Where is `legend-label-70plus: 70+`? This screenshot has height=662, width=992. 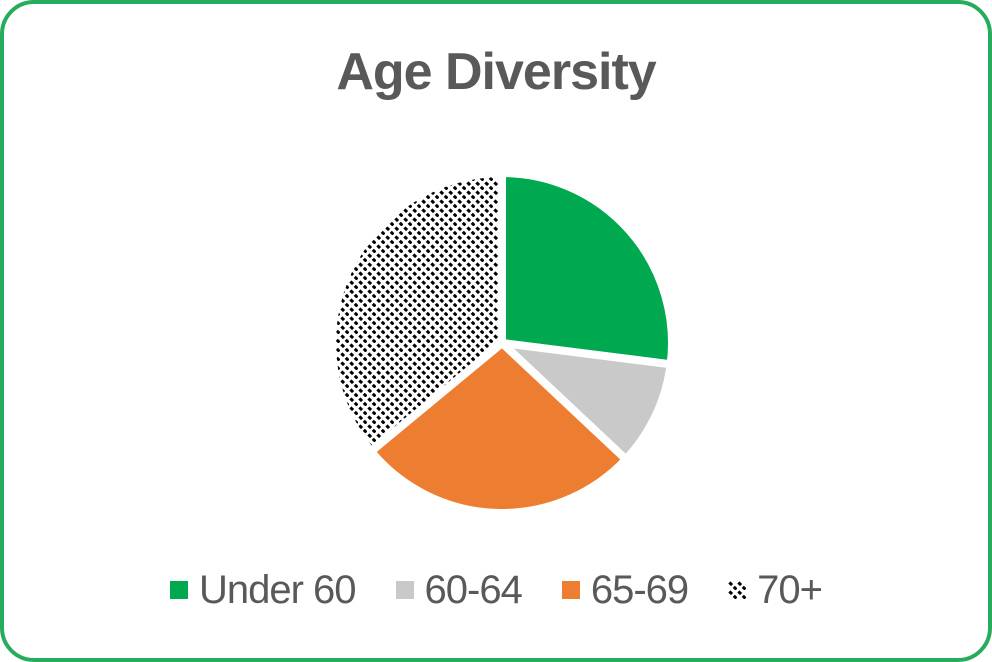 legend-label-70plus: 70+ is located at coordinates (790, 590).